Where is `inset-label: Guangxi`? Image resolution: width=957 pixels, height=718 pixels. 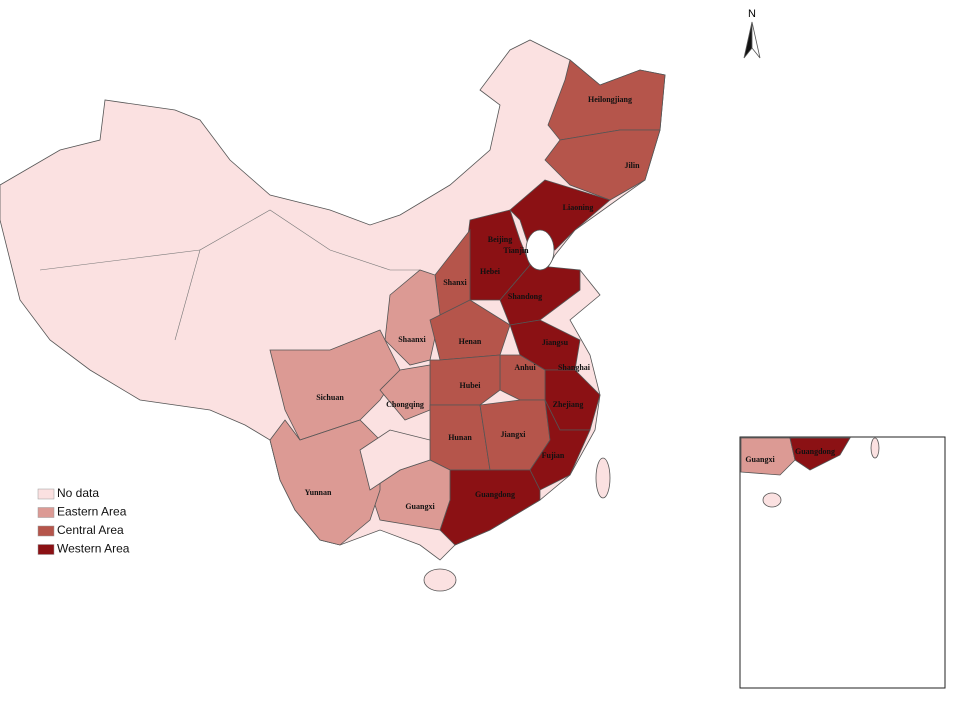 inset-label: Guangxi is located at coordinates (760, 459).